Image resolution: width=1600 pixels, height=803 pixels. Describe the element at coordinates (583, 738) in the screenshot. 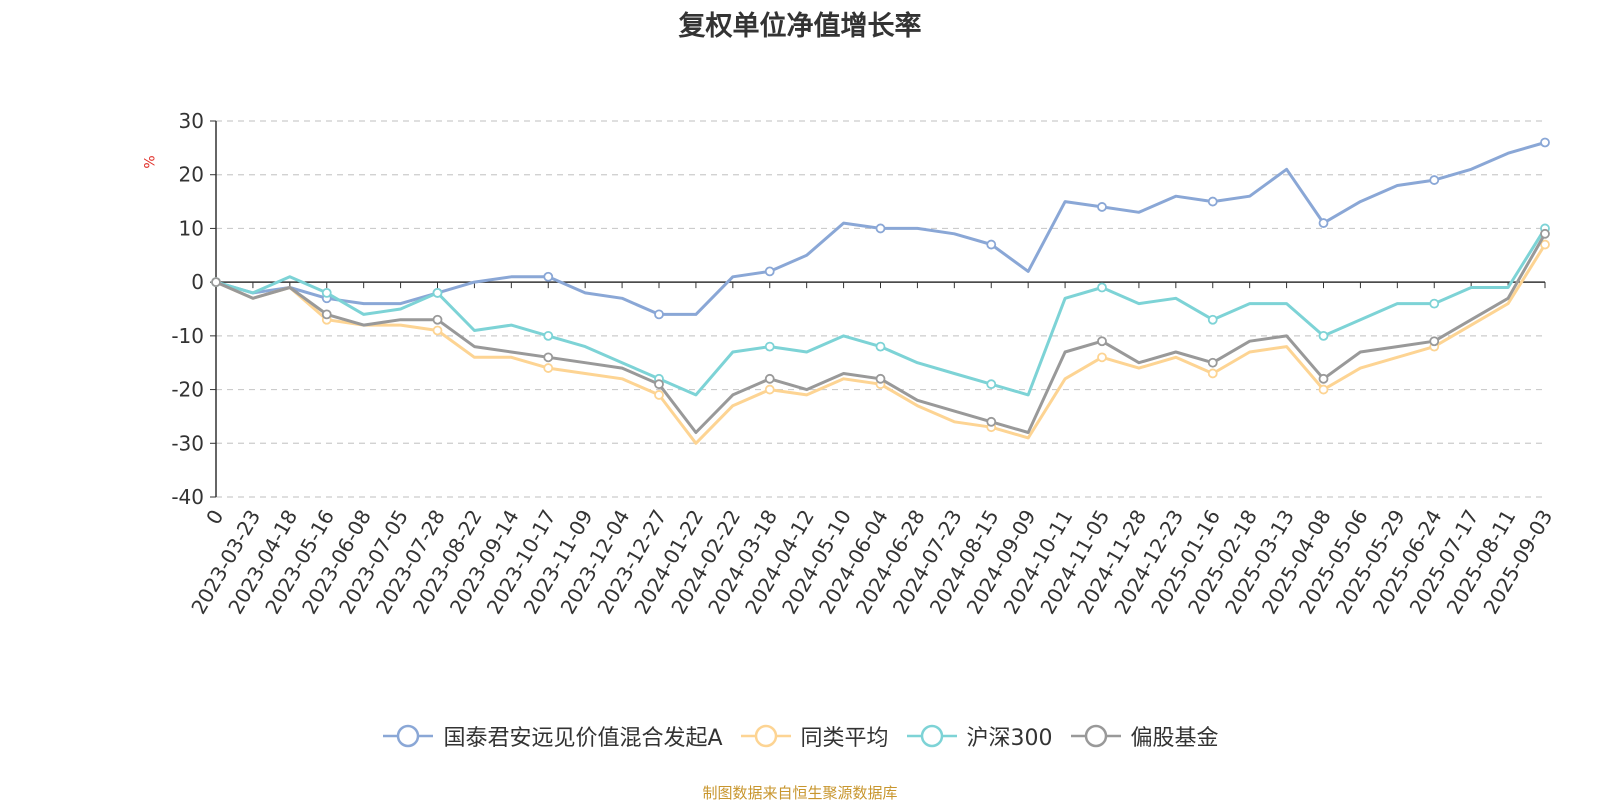

I see `legend-label: 国泰君安远见价值混合发起A` at that location.